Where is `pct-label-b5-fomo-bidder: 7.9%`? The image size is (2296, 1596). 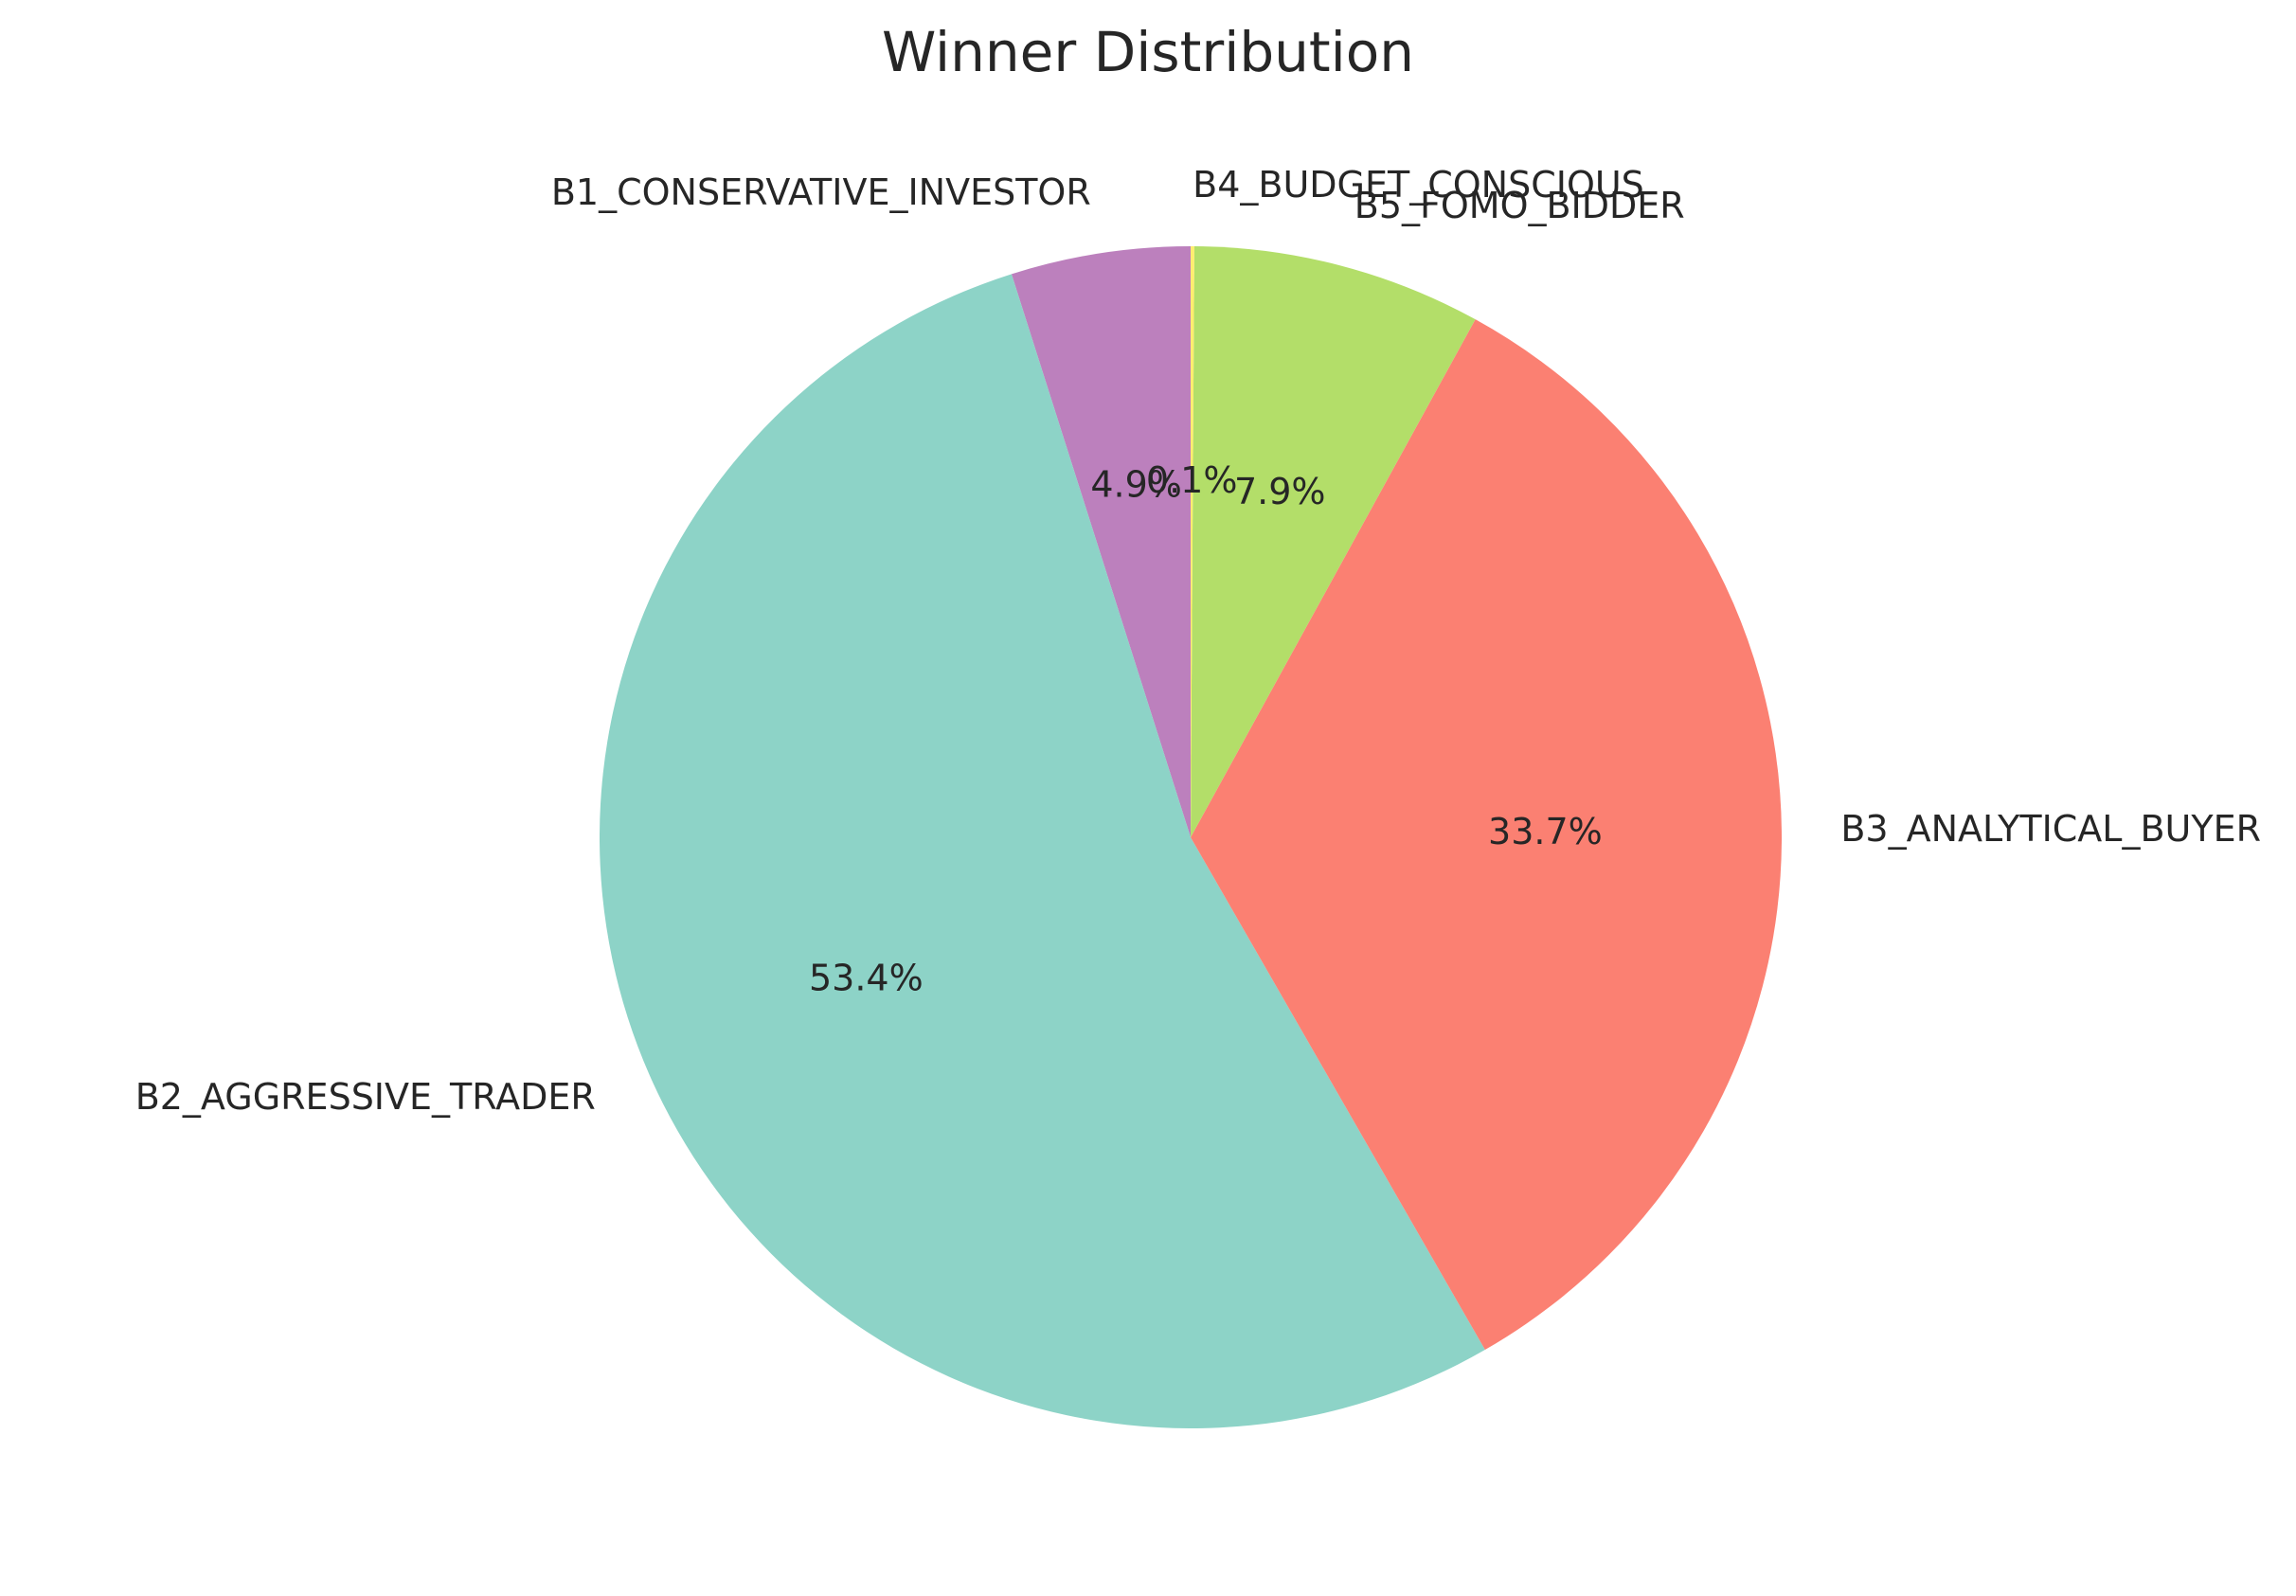
pct-label-b5-fomo-bidder: 7.9% is located at coordinates (1280, 492).